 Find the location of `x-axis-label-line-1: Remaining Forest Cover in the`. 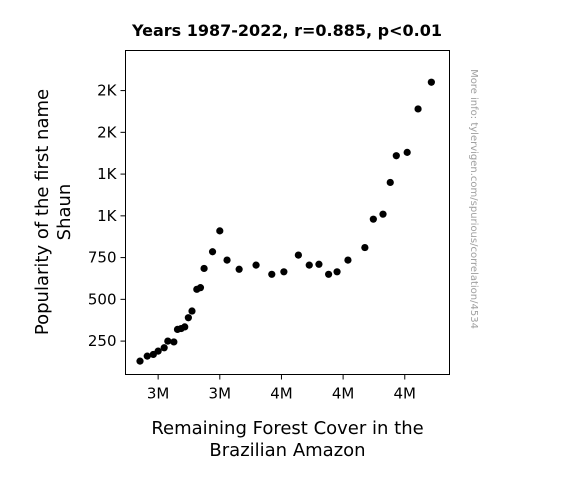

x-axis-label-line-1: Remaining Forest Cover in the is located at coordinates (287, 428).